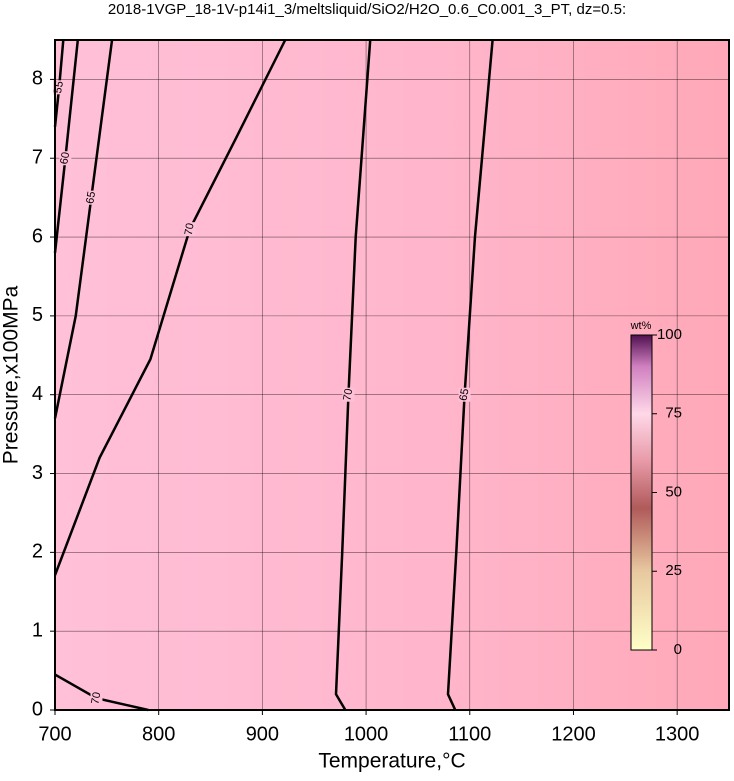 The width and height of the screenshot is (734, 781). Describe the element at coordinates (37, 236) in the screenshot. I see `y-tick-label: 6` at that location.